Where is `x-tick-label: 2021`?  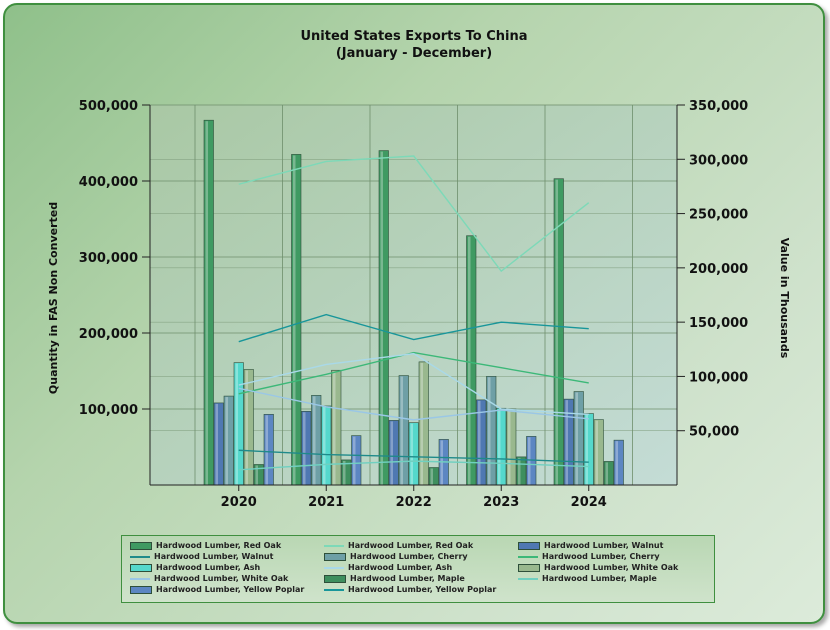
x-tick-label: 2021 is located at coordinates (326, 502).